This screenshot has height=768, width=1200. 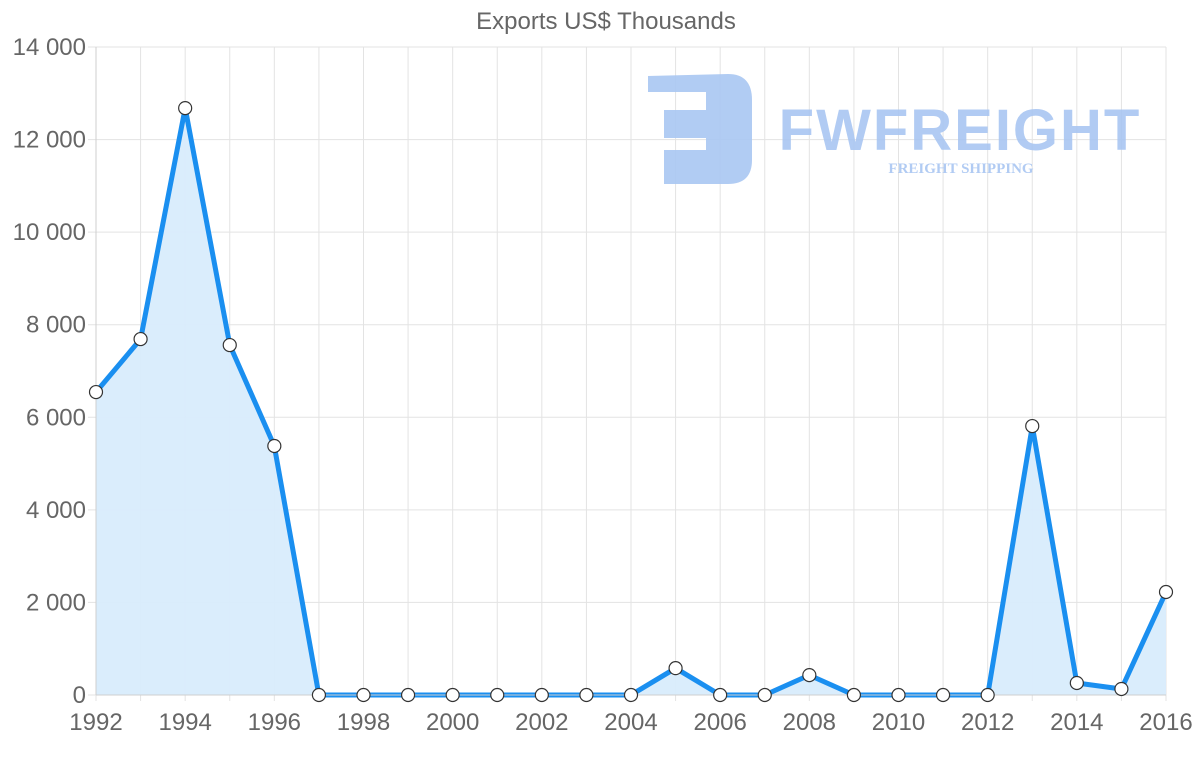 I want to click on x-tick-label: 1994, so click(x=184, y=722).